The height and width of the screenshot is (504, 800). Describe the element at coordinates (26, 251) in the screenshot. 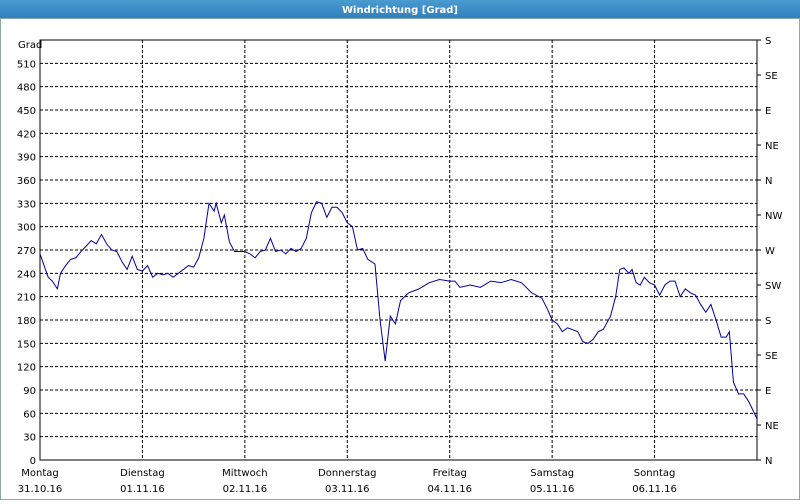

I see `y-tick-label: 270` at that location.